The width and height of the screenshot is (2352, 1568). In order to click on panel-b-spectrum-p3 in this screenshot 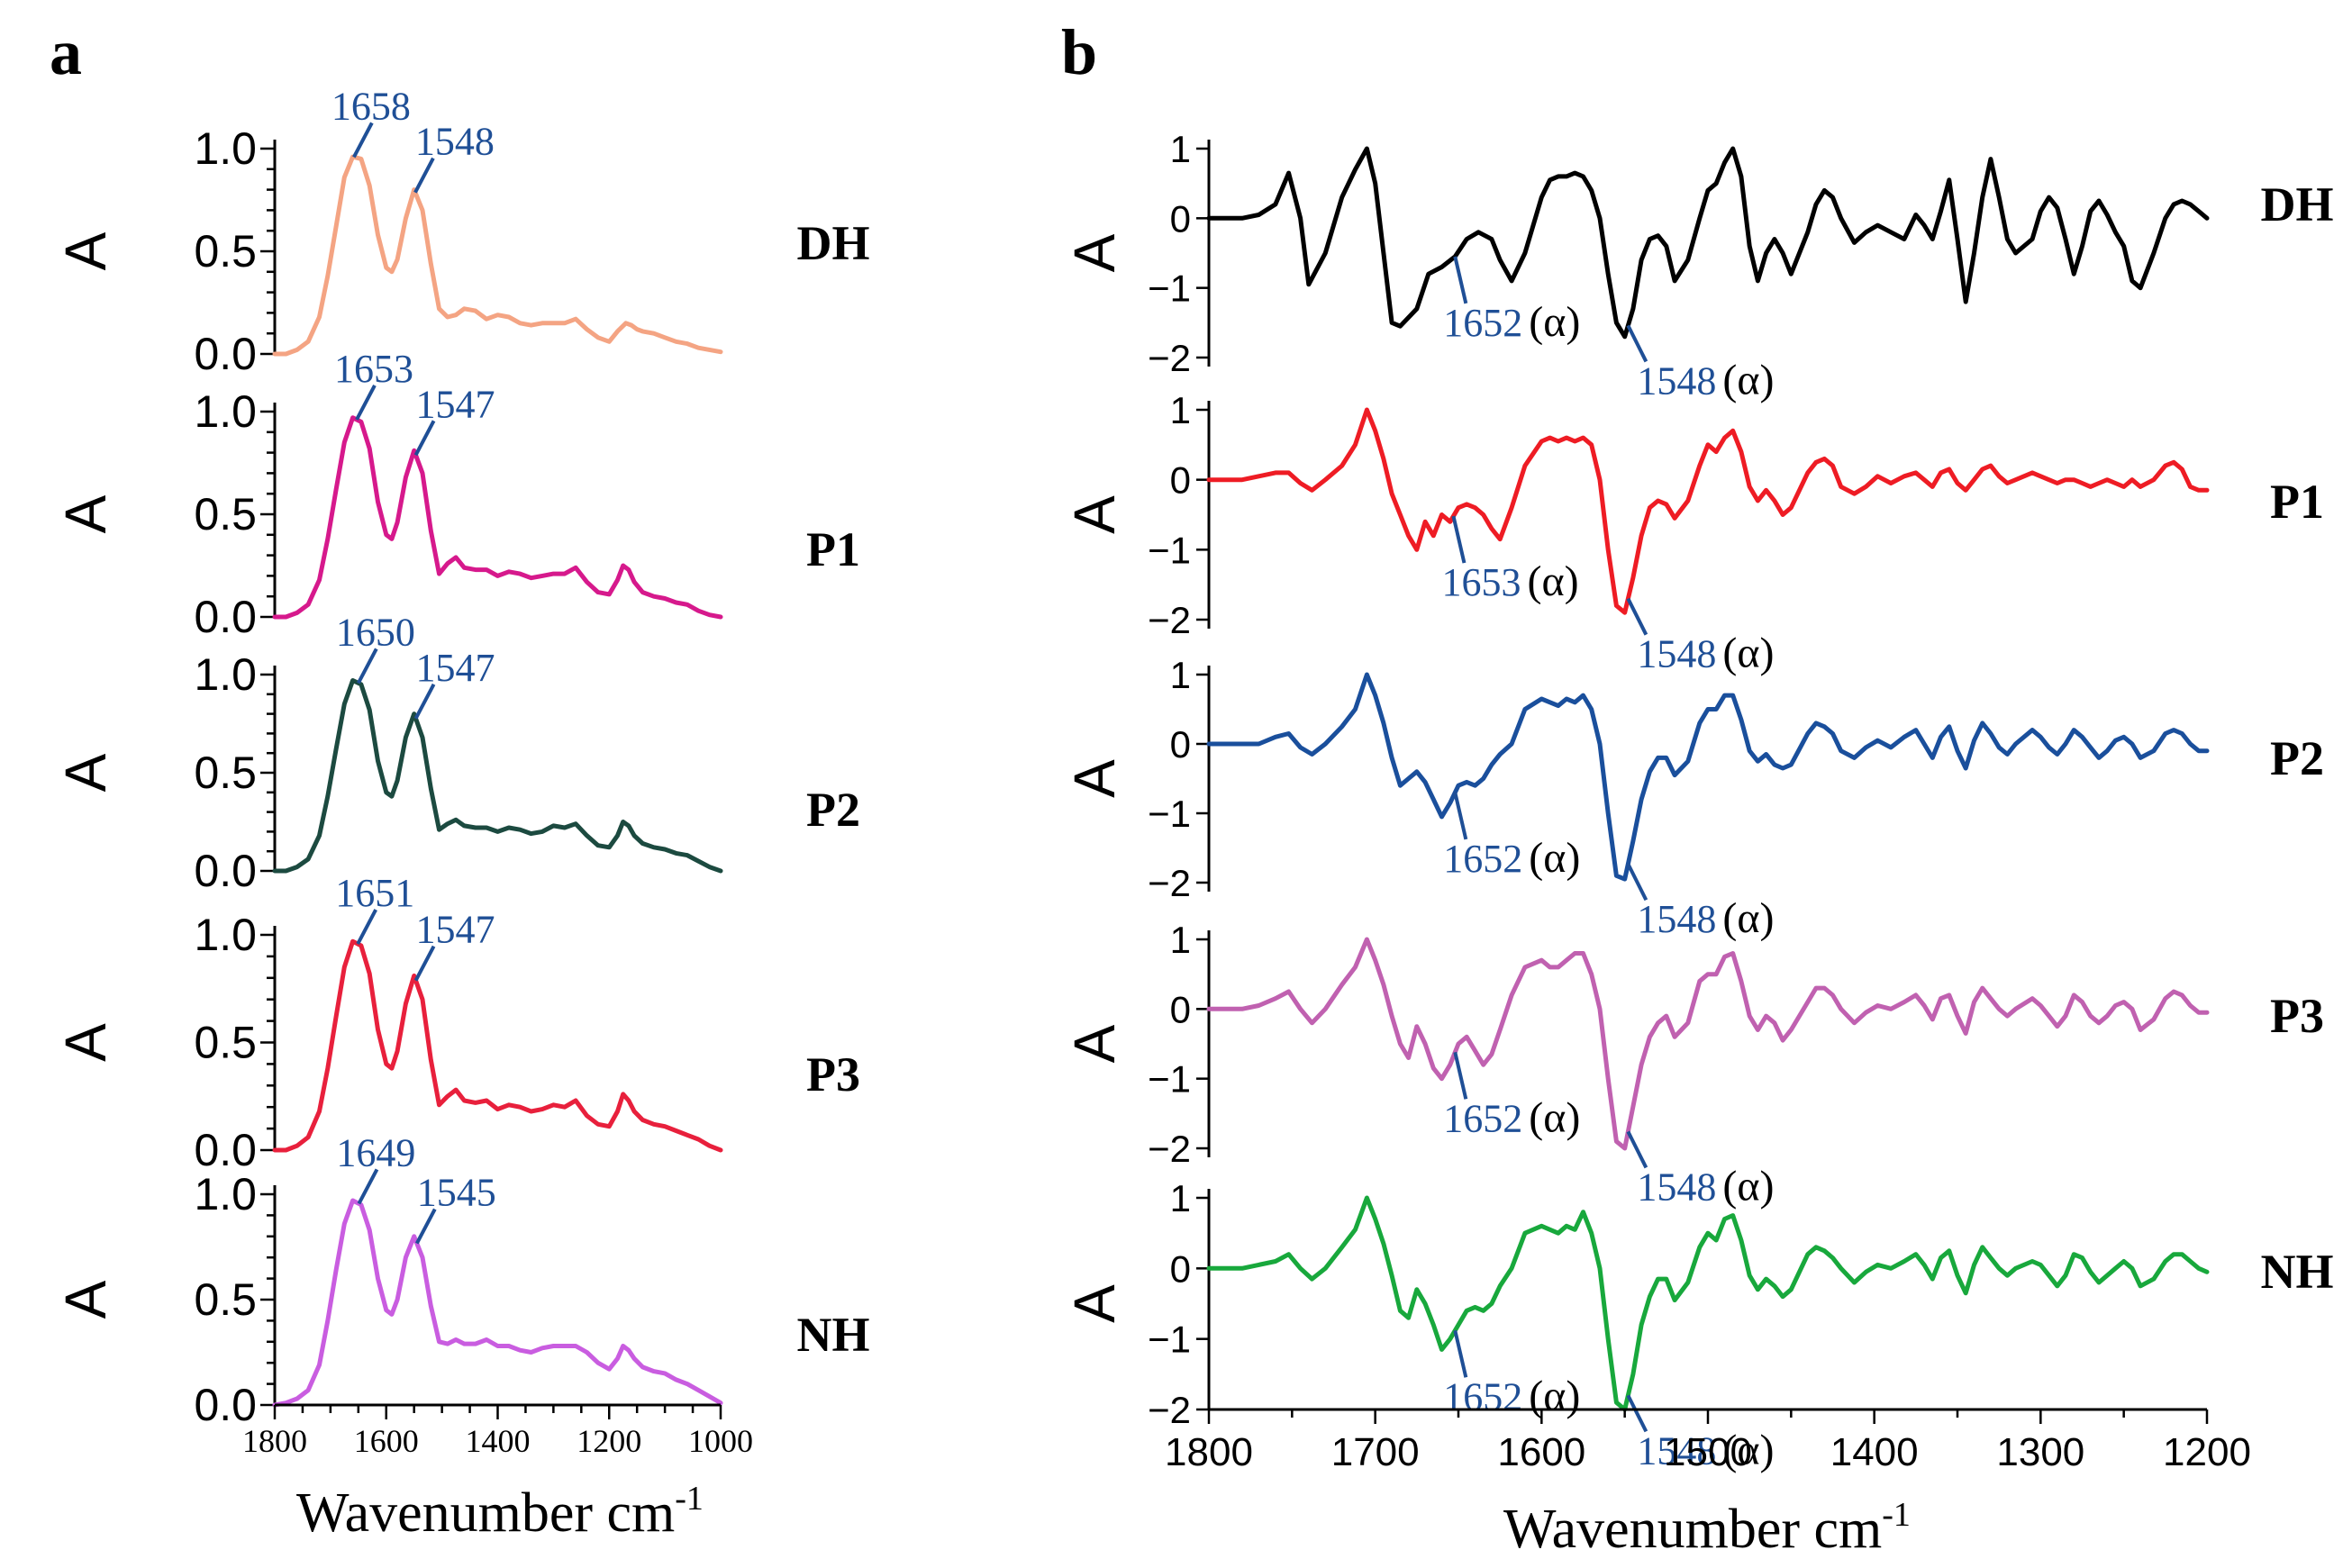, I will do `click(1708, 1044)`.